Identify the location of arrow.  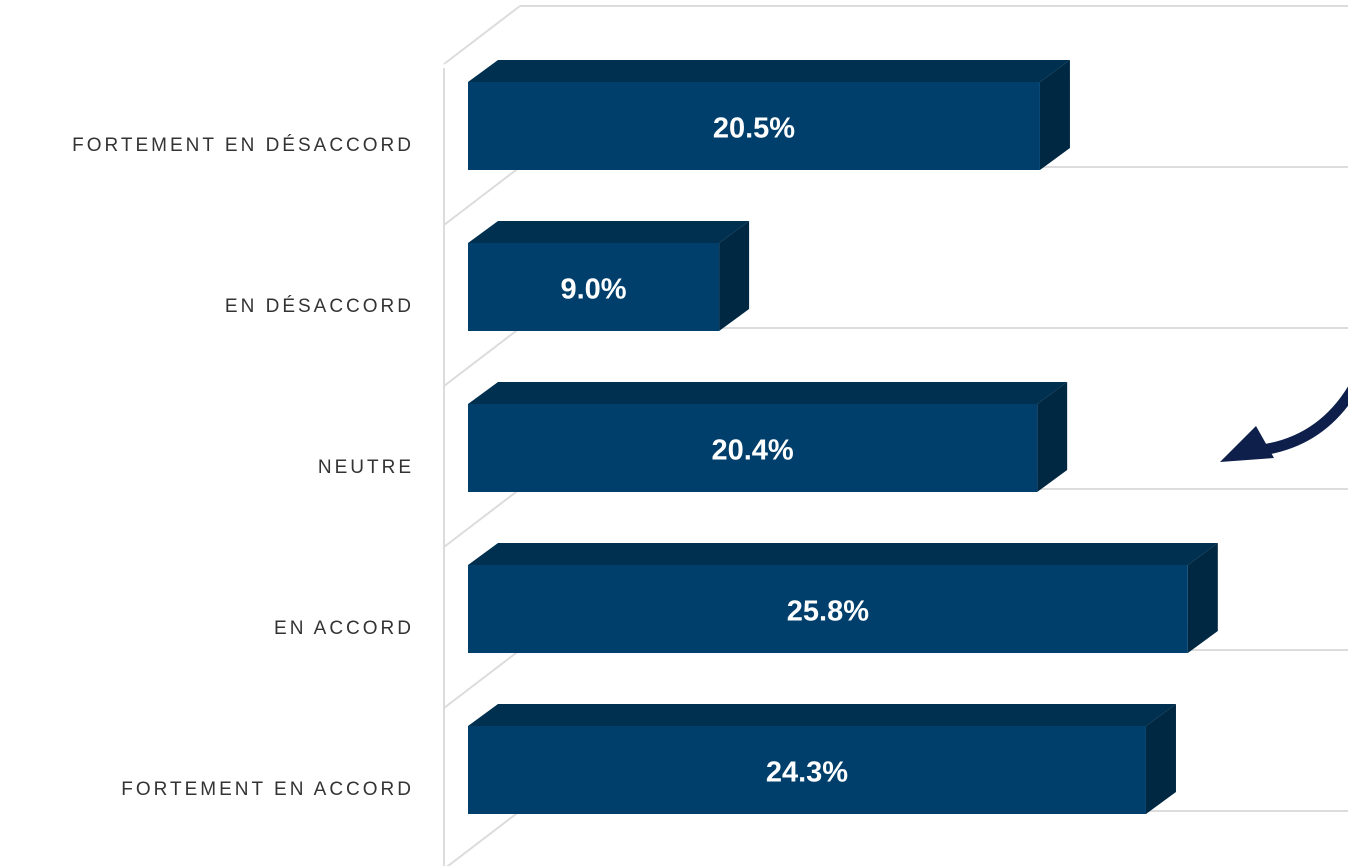
(1304, 421).